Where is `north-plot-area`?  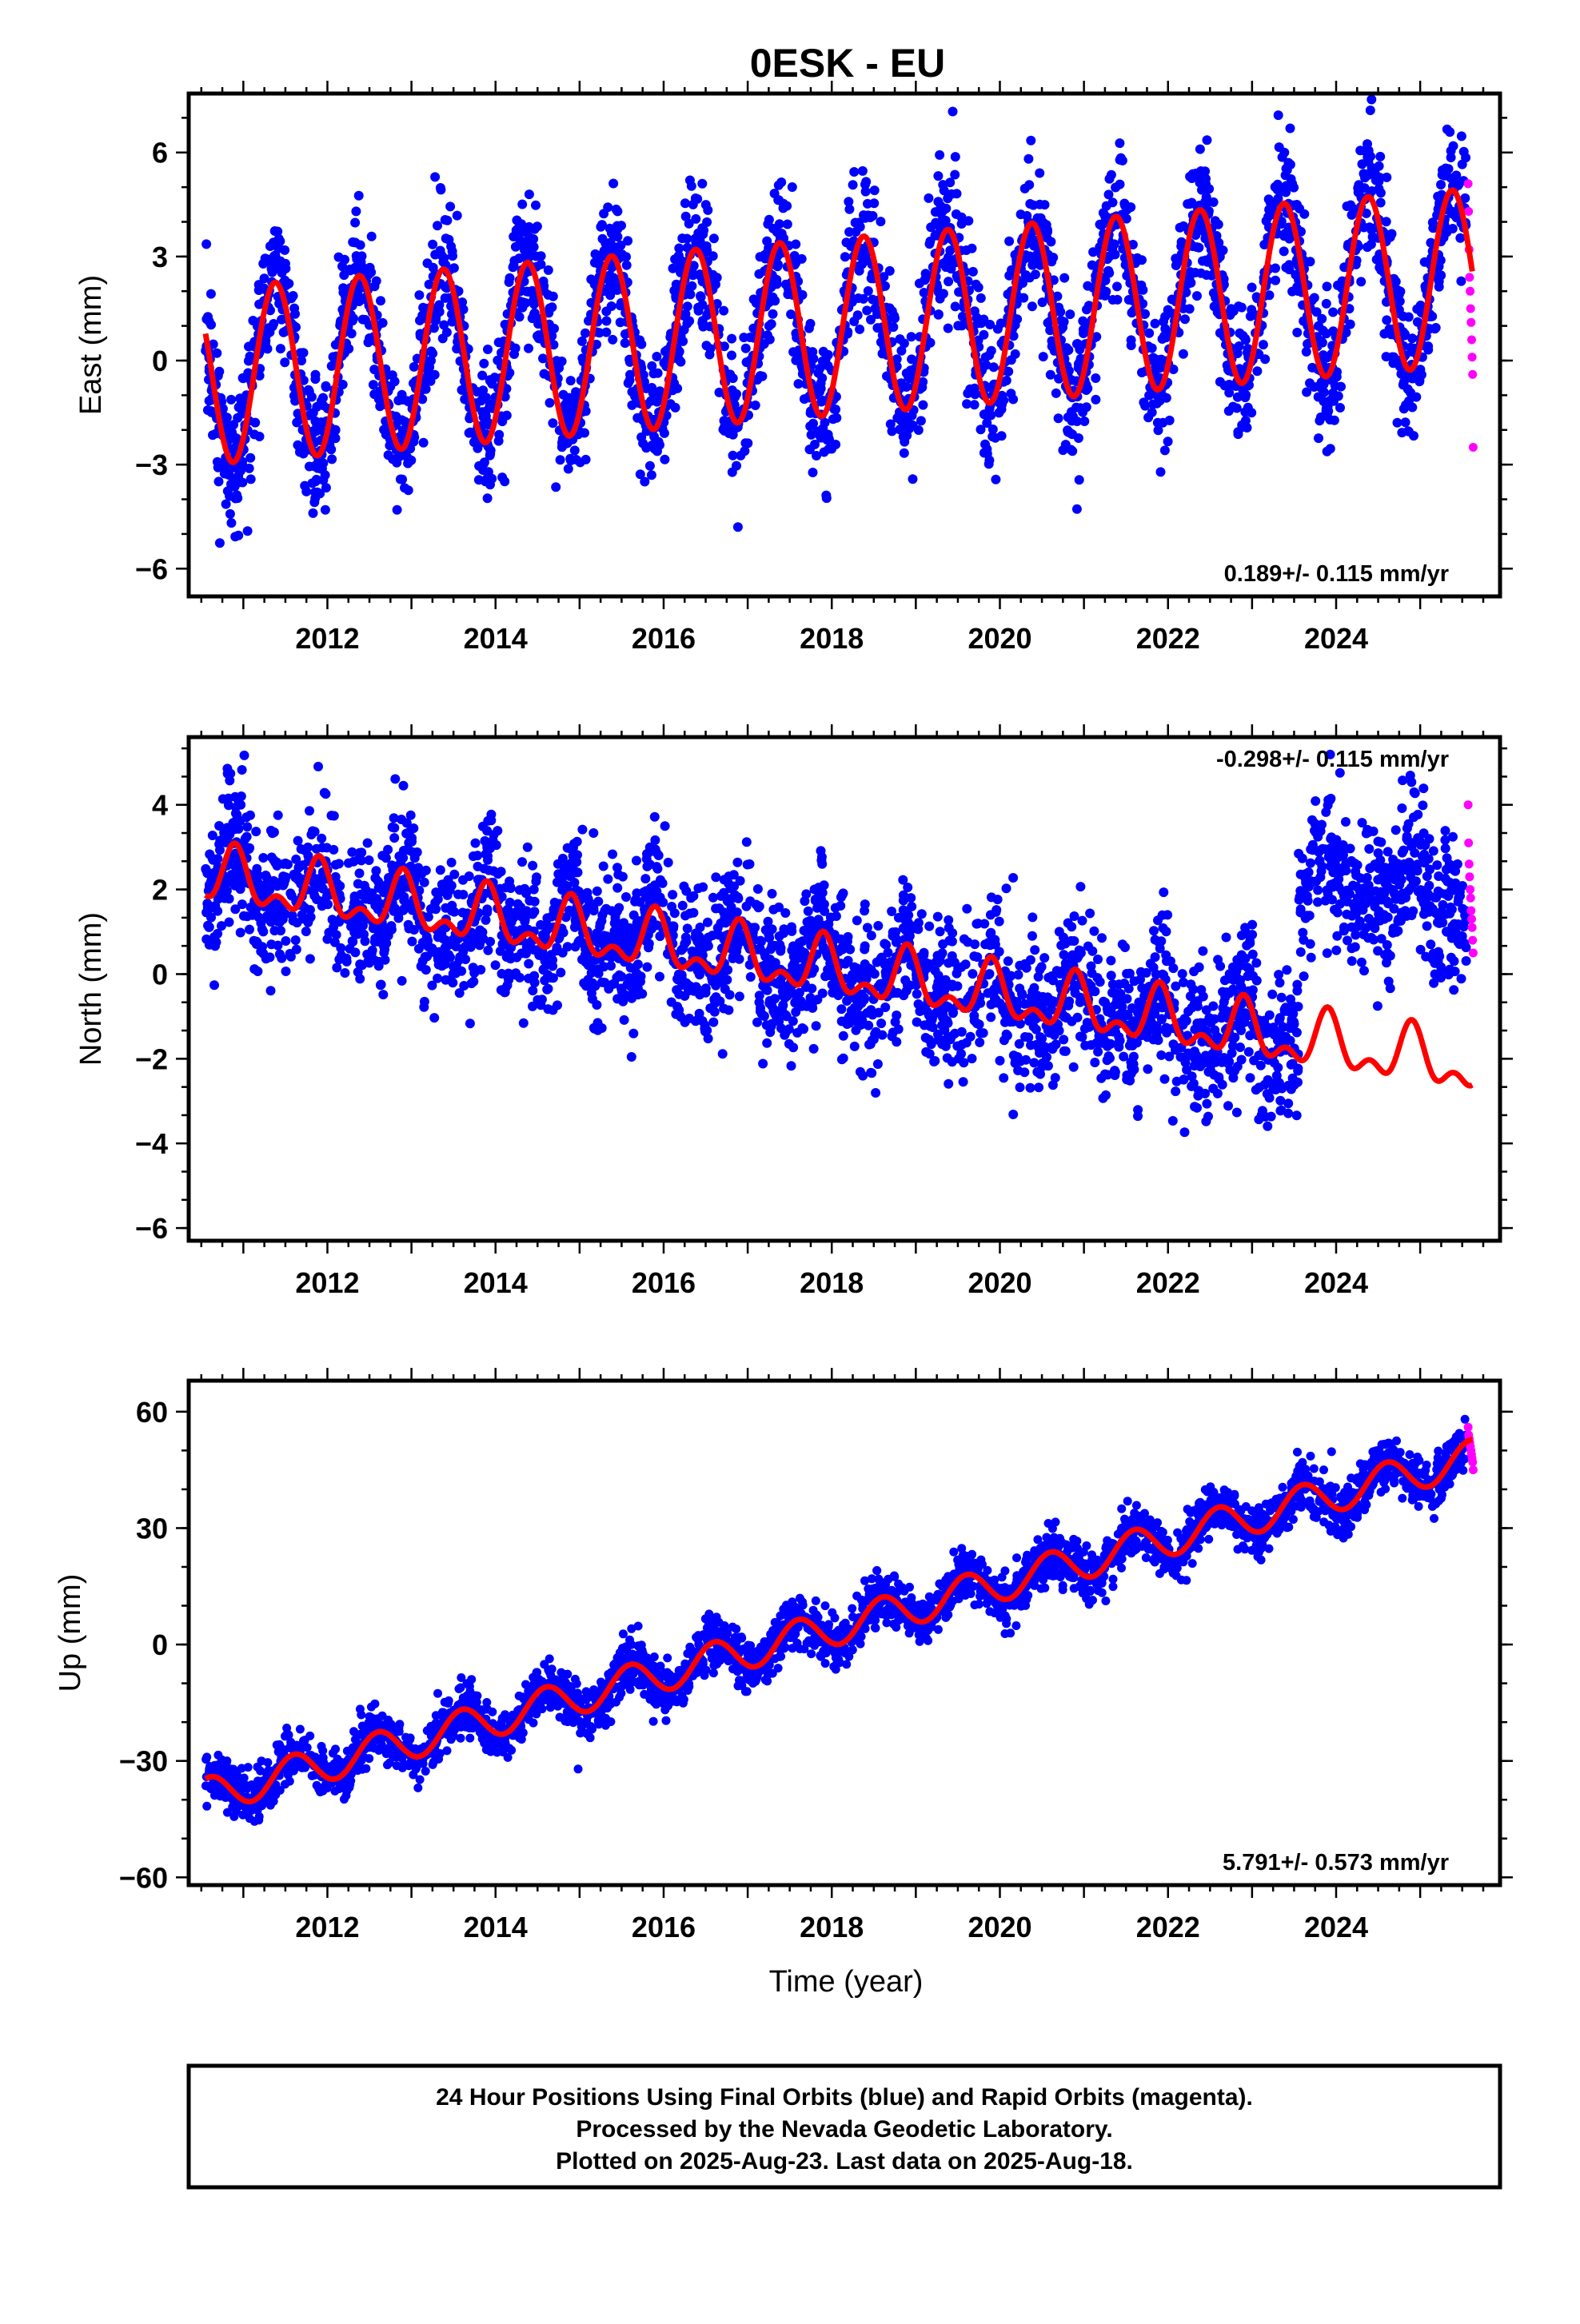 north-plot-area is located at coordinates (840, 944).